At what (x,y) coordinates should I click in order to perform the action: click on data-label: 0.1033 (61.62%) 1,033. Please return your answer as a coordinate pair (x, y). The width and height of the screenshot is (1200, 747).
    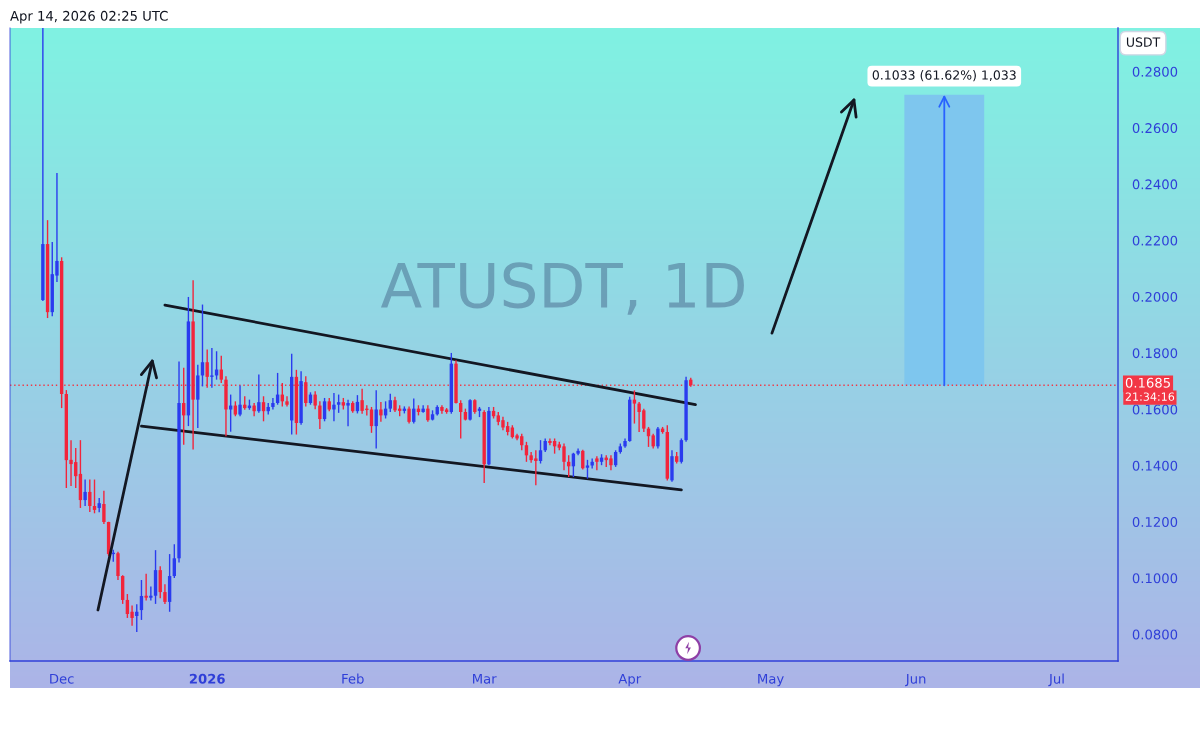
    Looking at the image, I should click on (944, 76).